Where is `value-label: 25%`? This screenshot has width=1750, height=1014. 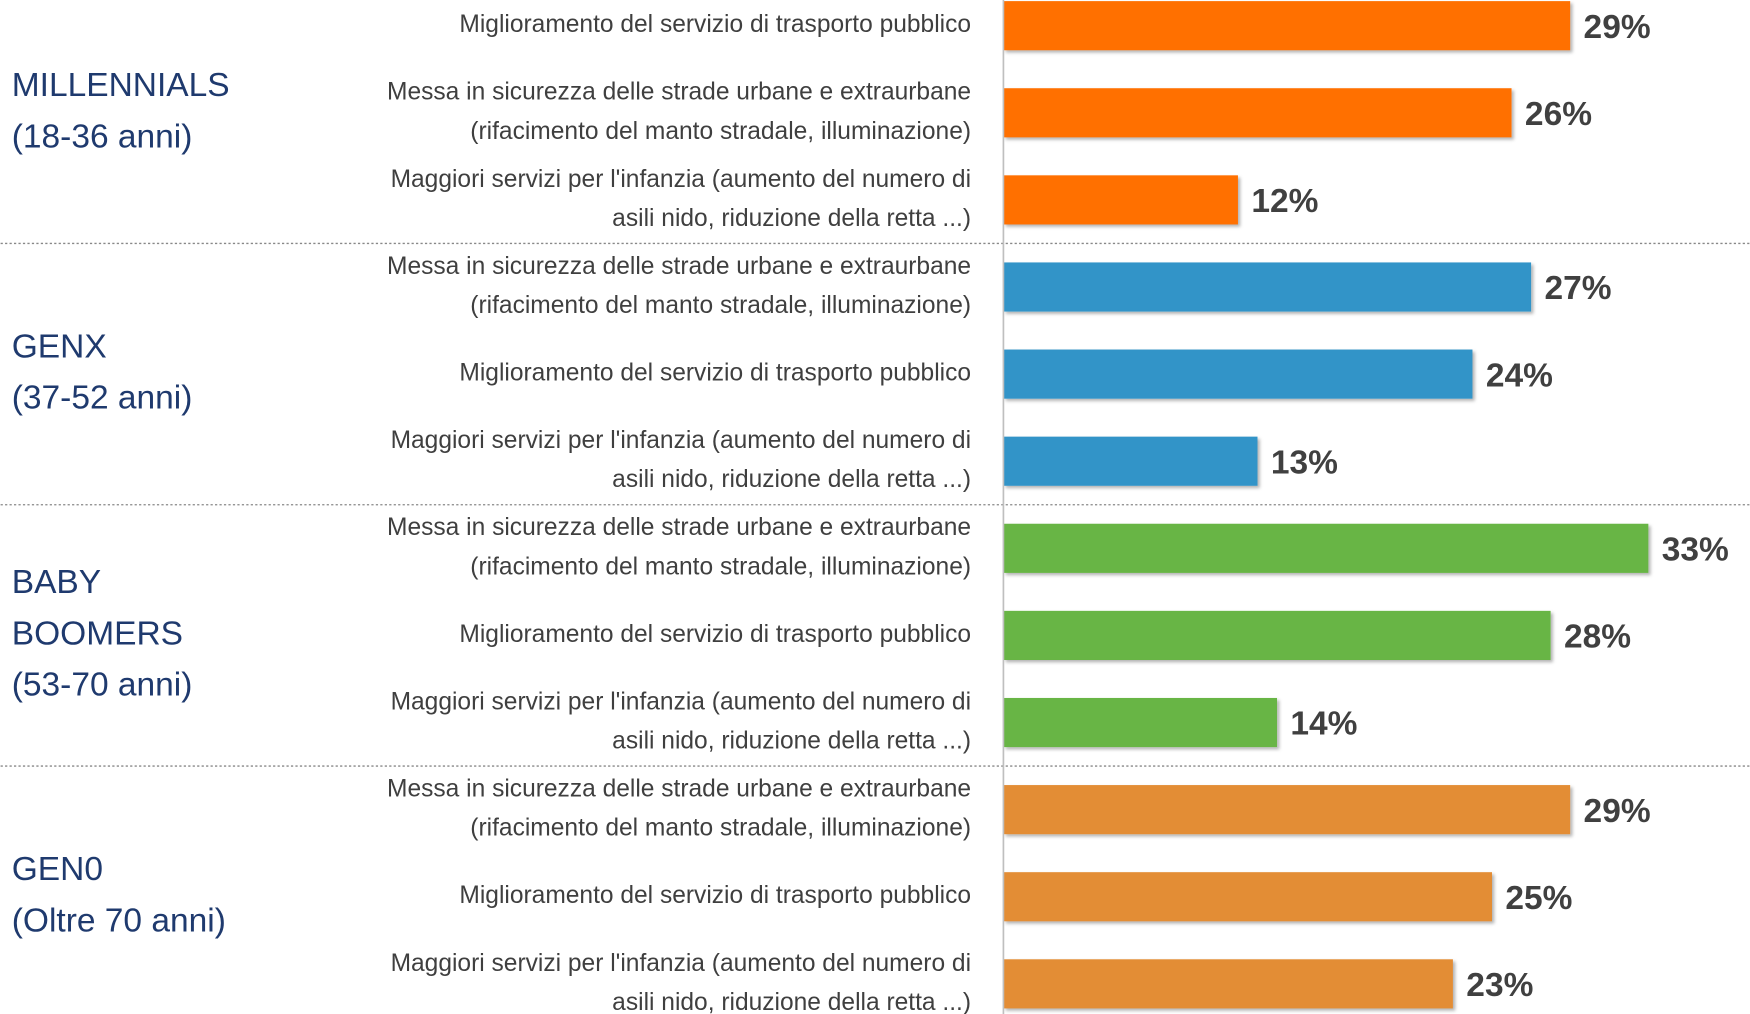 value-label: 25% is located at coordinates (1538, 898).